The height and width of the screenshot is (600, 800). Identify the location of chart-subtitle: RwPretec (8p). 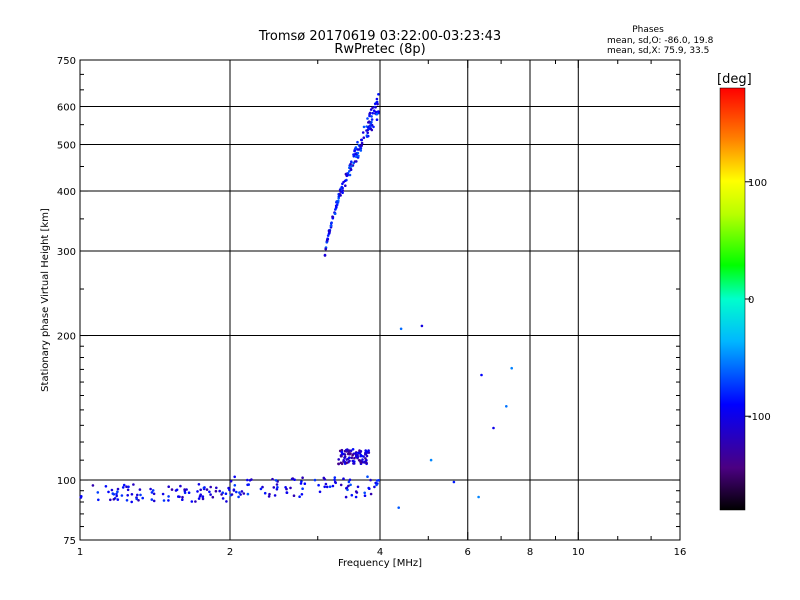
(379, 49).